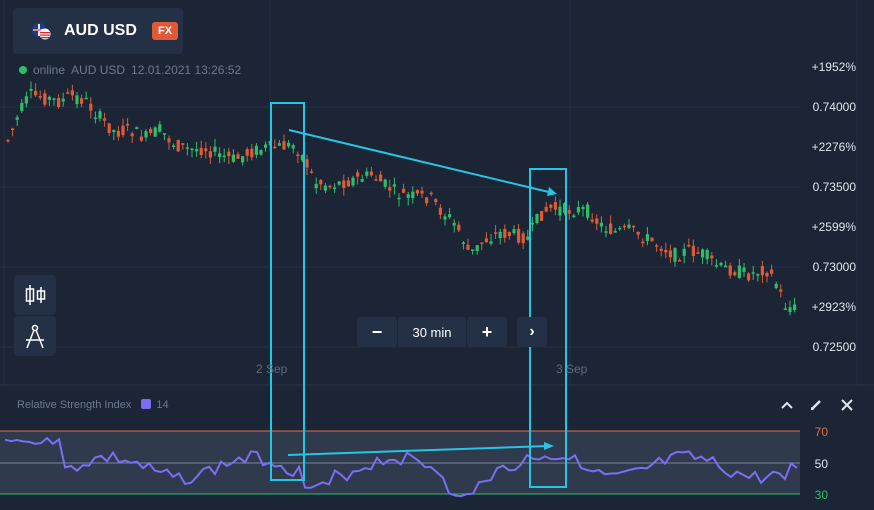 The width and height of the screenshot is (874, 510). Describe the element at coordinates (49, 70) in the screenshot. I see `status-state: online` at that location.